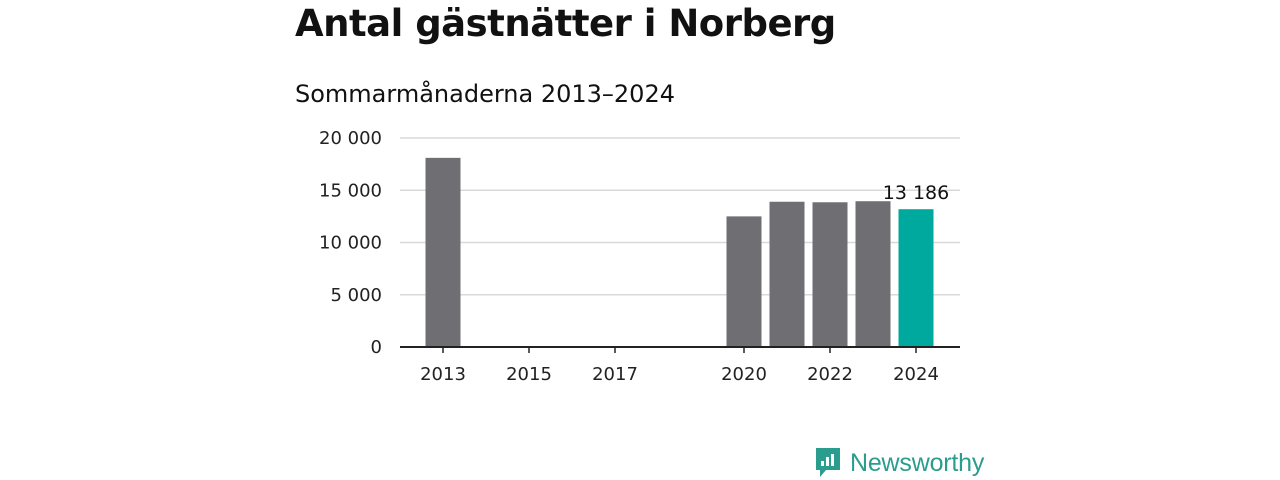 The width and height of the screenshot is (1280, 480). What do you see at coordinates (443, 252) in the screenshot?
I see `bar-2013` at bounding box center [443, 252].